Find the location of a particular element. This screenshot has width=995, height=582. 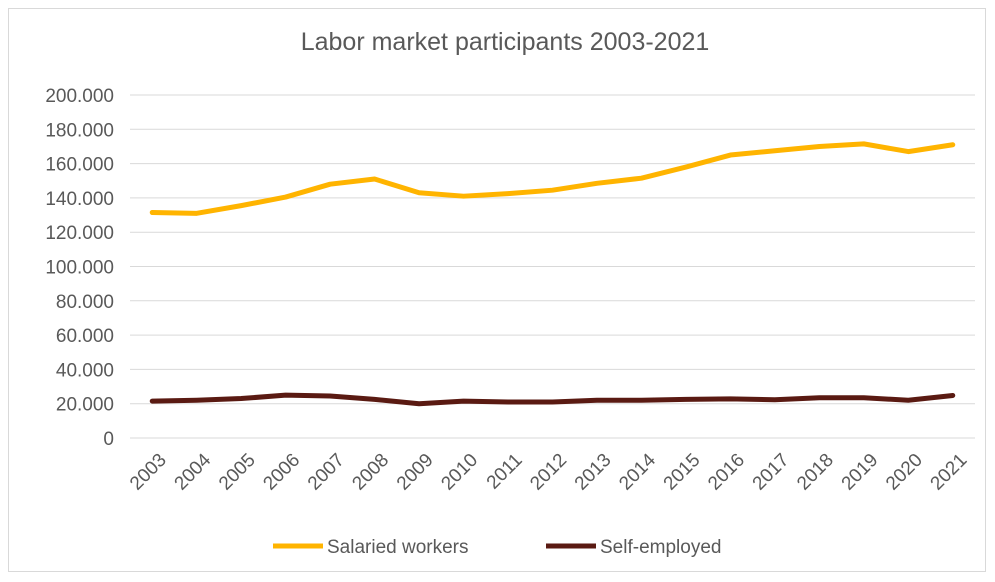

x-tick-label: 2009 is located at coordinates (415, 472).